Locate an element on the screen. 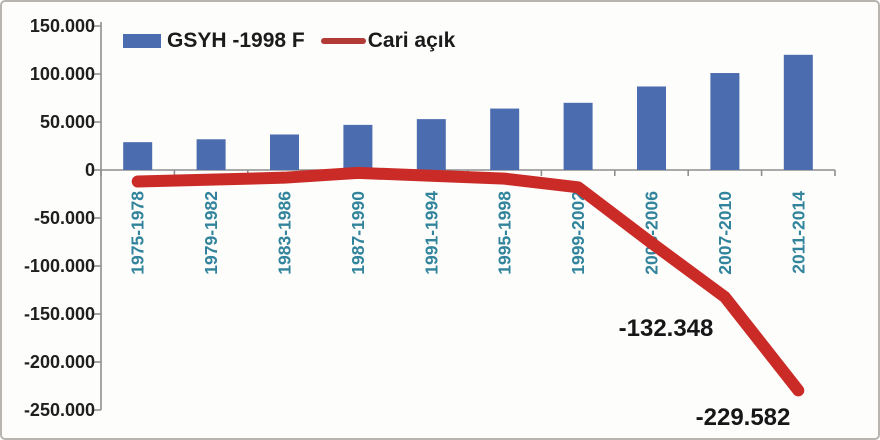  gsyh-bar-1975-1978 is located at coordinates (138, 156).